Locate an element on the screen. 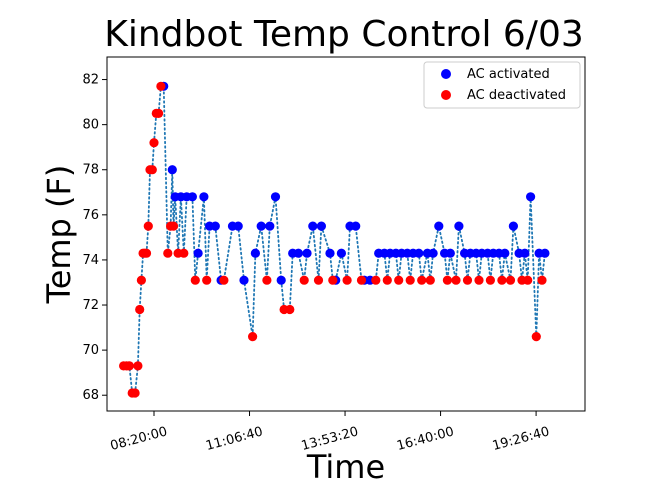 The image size is (663, 489). y-tick-label: 74 is located at coordinates (90, 260).